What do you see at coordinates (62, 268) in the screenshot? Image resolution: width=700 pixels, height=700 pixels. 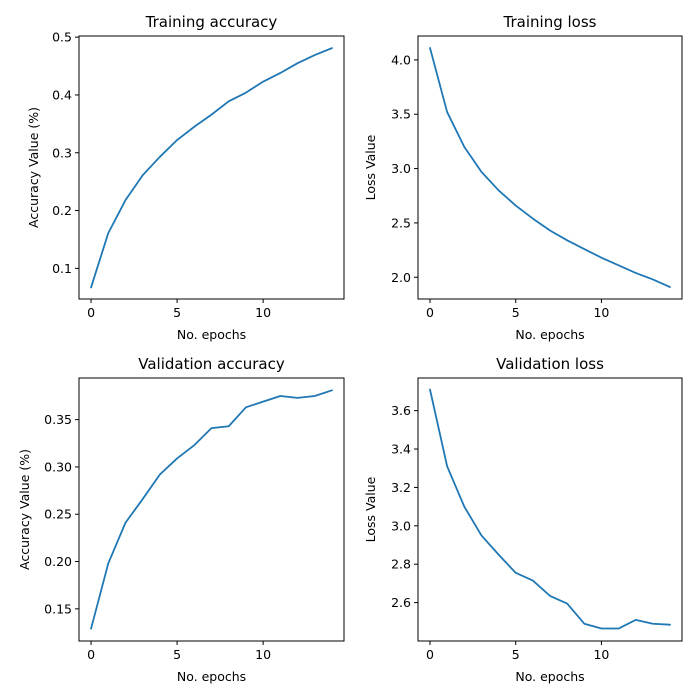 I see `y-tick-label: 0.1` at bounding box center [62, 268].